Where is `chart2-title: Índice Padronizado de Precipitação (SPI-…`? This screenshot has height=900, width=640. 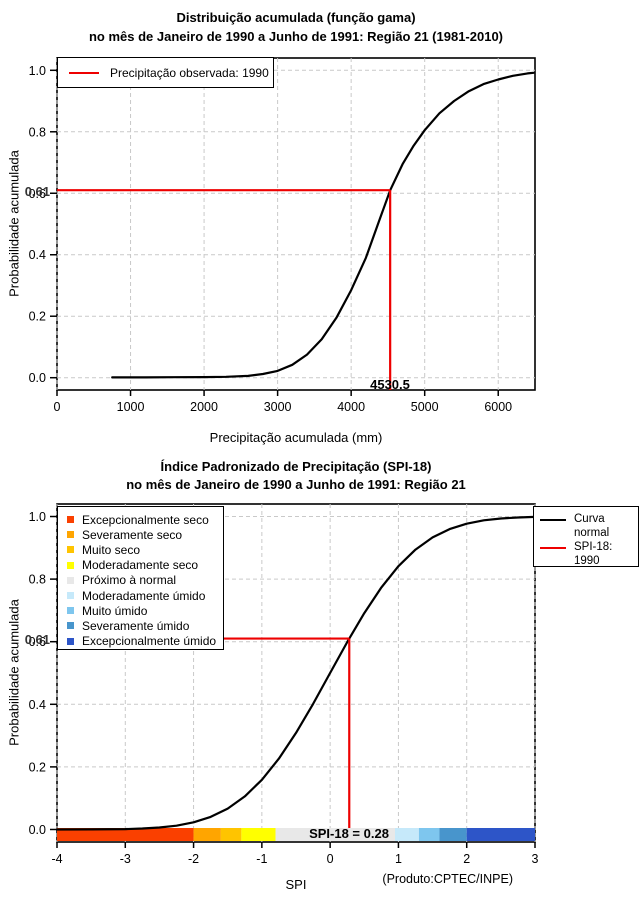
chart2-title: Índice Padronizado de Precipitação (SPI-… is located at coordinates (296, 466).